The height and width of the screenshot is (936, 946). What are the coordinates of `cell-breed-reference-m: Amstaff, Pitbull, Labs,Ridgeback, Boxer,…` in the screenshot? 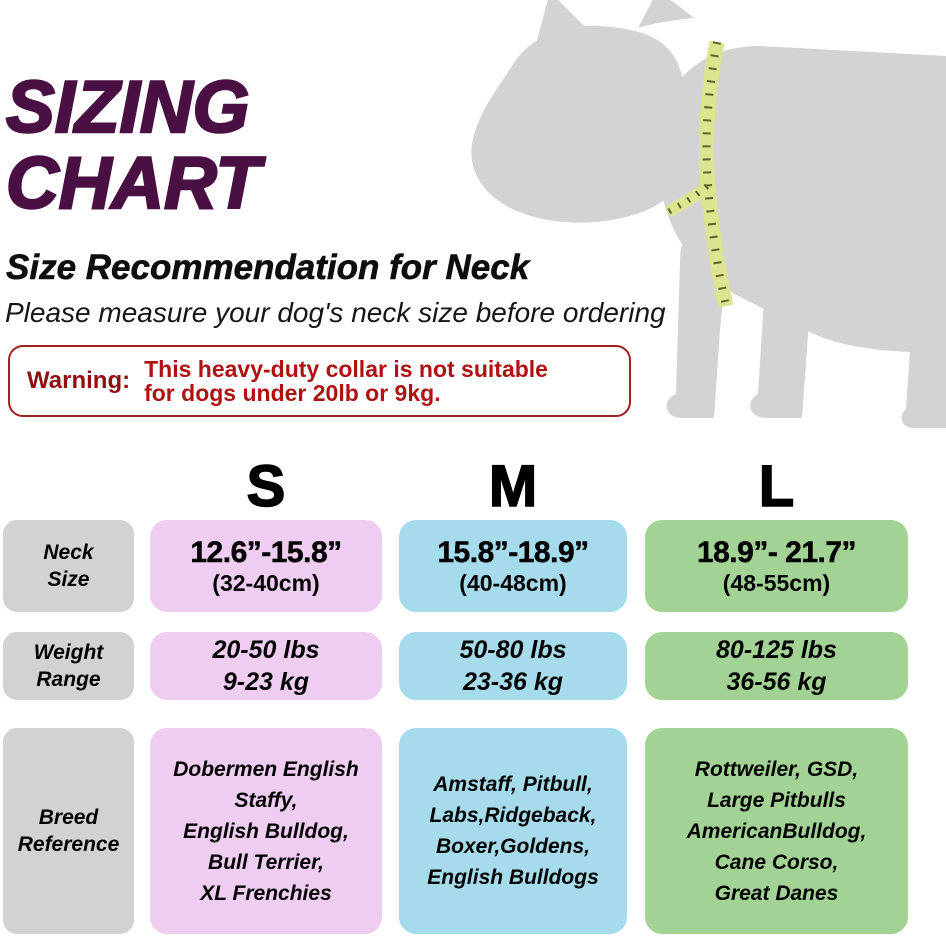 It's located at (513, 831).